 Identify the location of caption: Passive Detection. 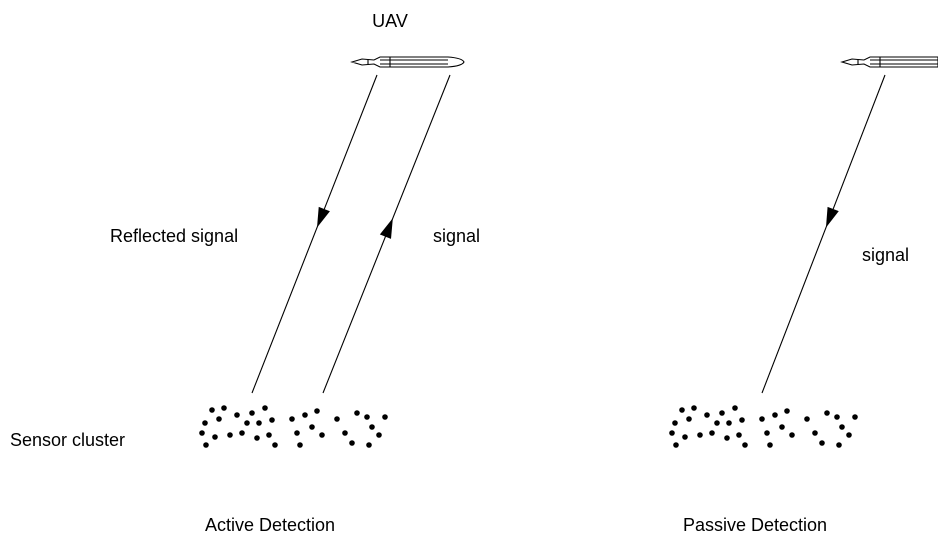
(755, 525).